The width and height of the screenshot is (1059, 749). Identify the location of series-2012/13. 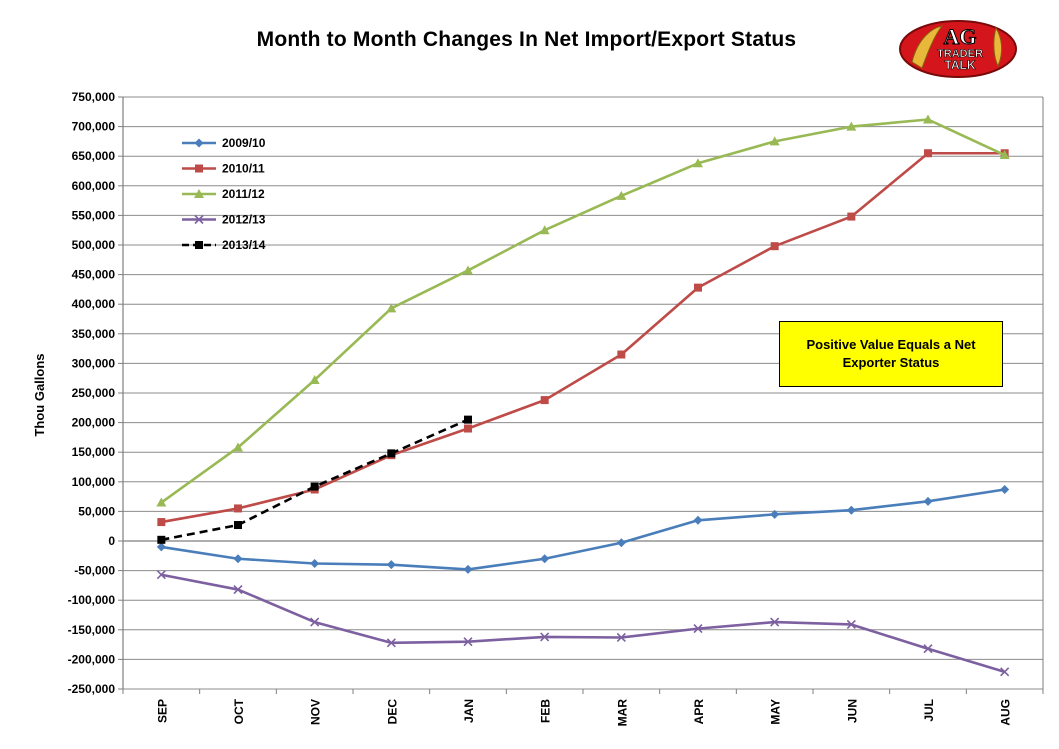
(583, 623).